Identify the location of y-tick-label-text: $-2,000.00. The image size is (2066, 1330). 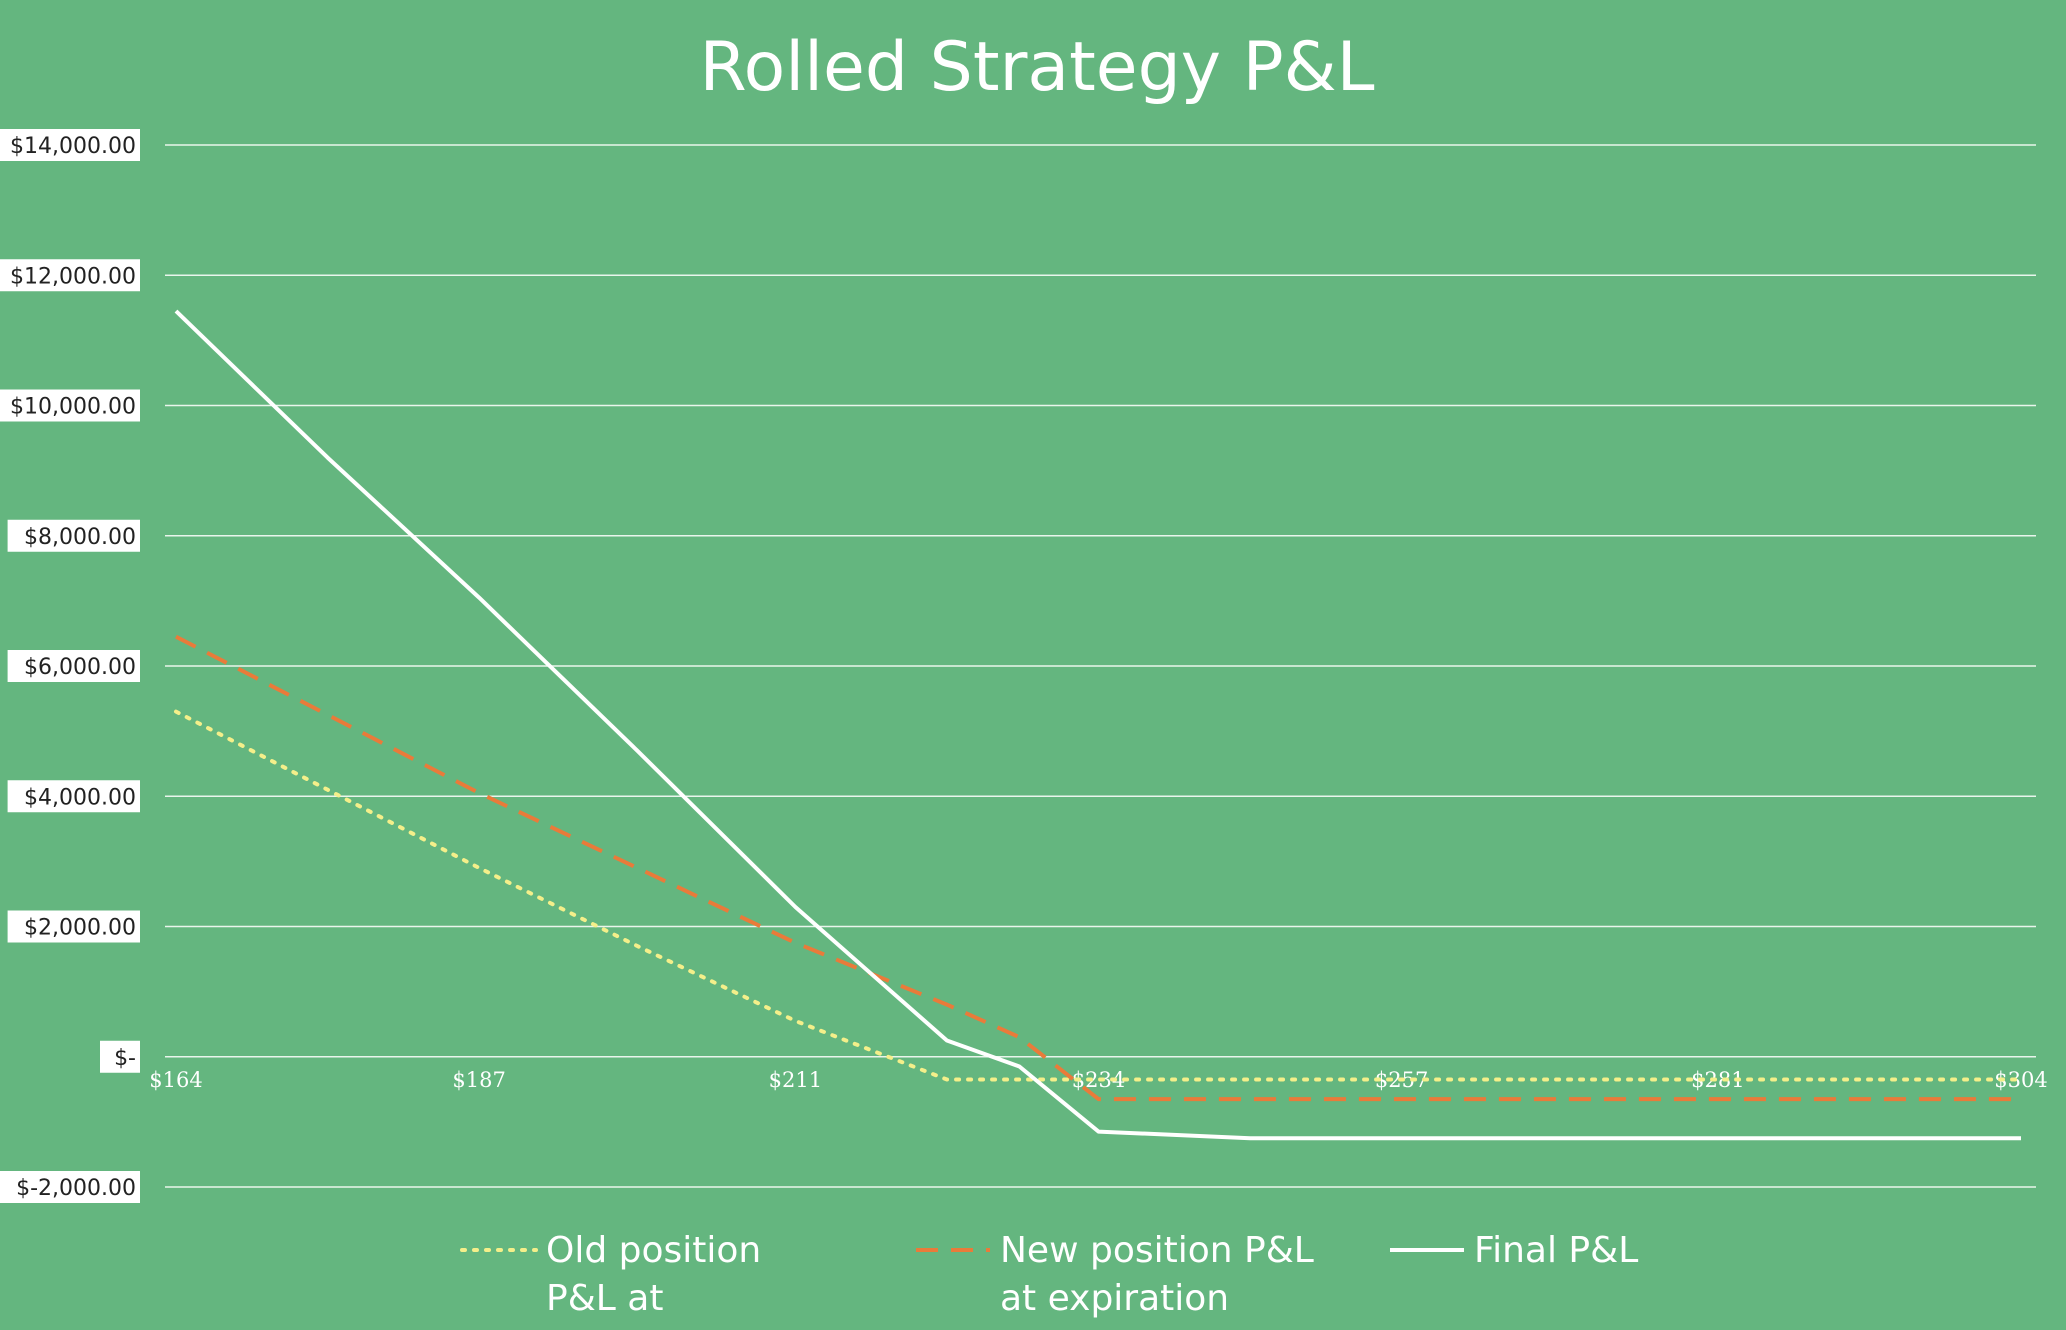
(76, 1188).